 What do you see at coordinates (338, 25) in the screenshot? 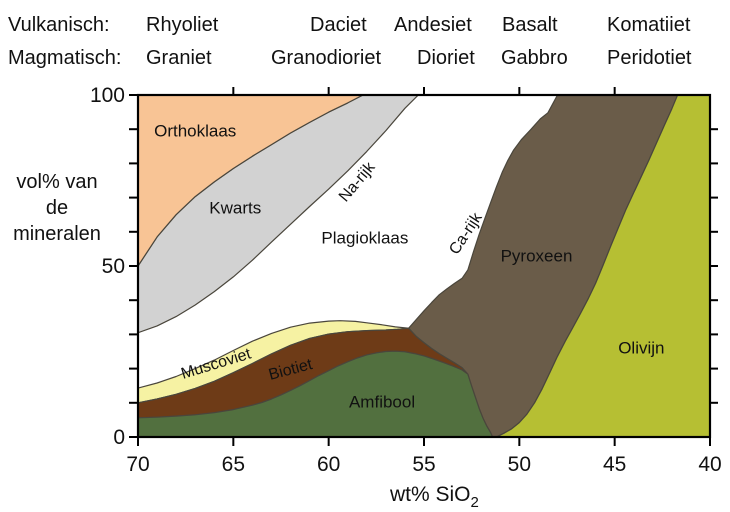
I see `rock-name-daciet: Daciet` at bounding box center [338, 25].